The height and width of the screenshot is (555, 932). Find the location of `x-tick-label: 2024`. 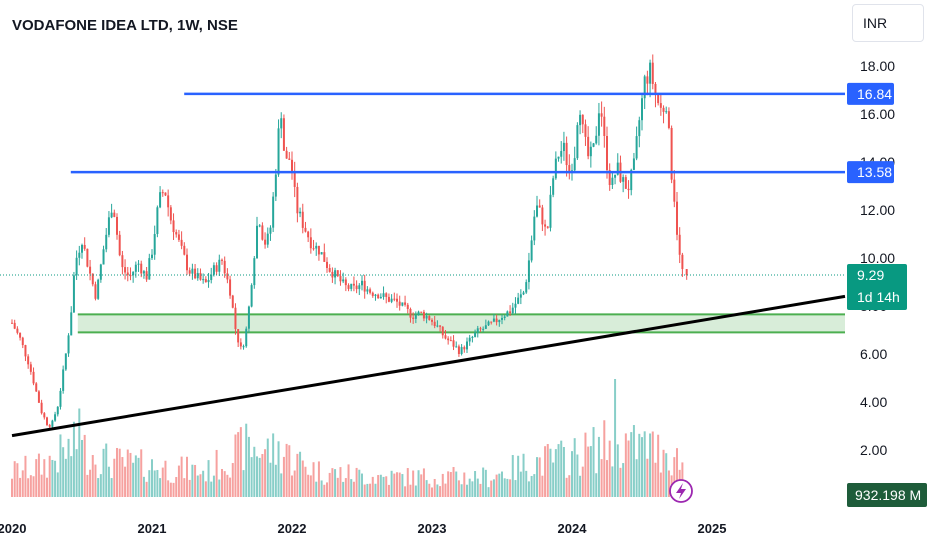

x-tick-label: 2024 is located at coordinates (573, 528).